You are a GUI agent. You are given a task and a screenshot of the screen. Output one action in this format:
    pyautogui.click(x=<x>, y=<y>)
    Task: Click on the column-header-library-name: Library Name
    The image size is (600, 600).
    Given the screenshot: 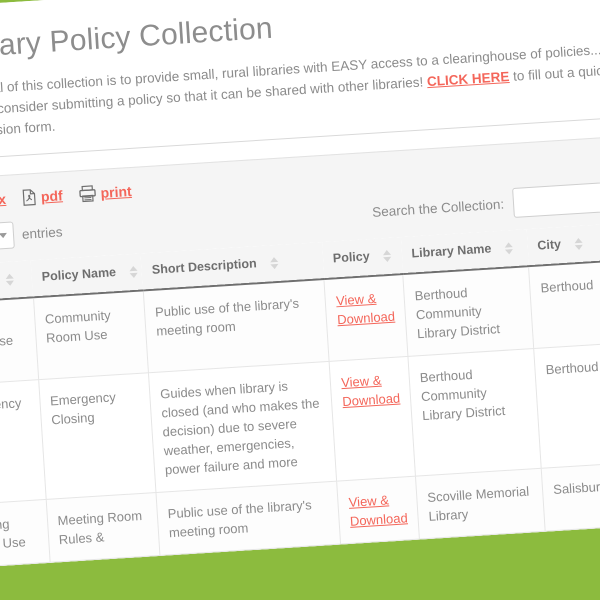 What is the action you would take?
    pyautogui.click(x=464, y=252)
    